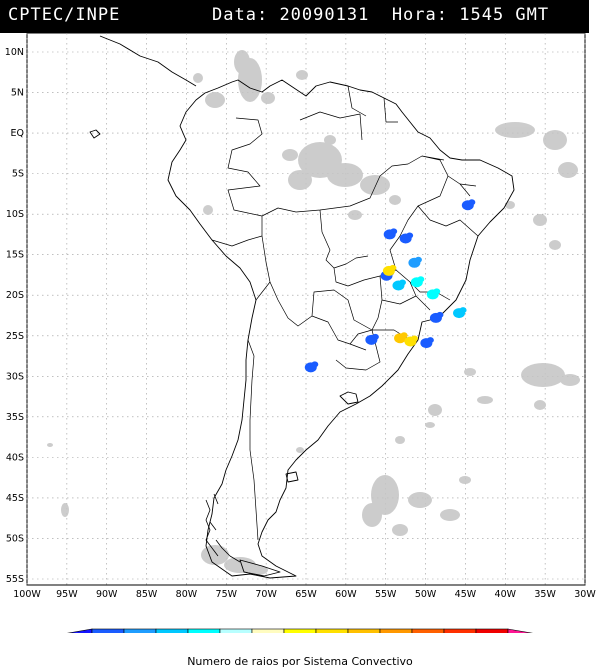  What do you see at coordinates (67, 594) in the screenshot?
I see `lon-label: 95W` at bounding box center [67, 594].